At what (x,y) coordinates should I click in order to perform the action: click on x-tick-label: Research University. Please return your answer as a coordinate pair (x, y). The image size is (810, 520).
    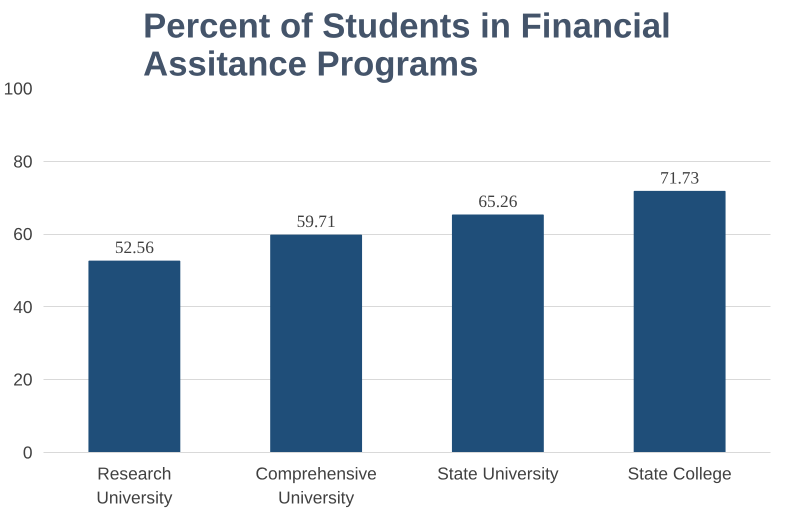
    Looking at the image, I should click on (134, 486).